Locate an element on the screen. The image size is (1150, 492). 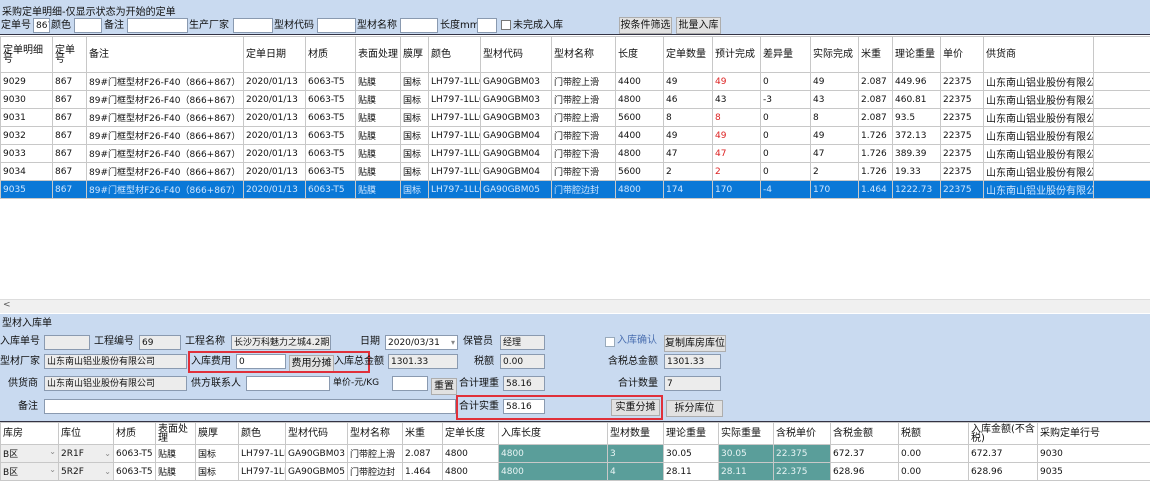
calendar-dropdown-icon: ▾ is located at coordinates (452, 342).